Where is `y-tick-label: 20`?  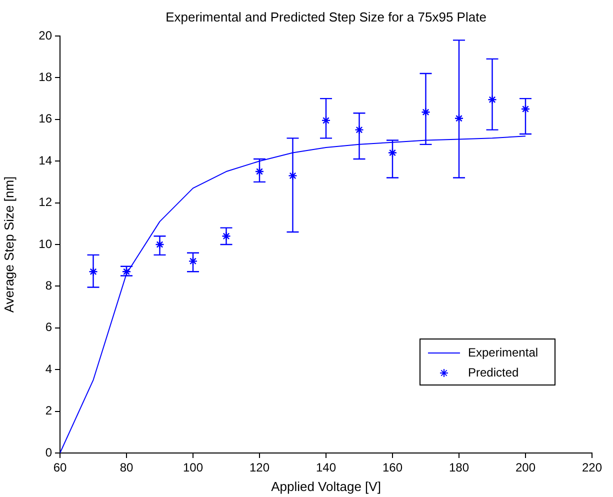
y-tick-label: 20 is located at coordinates (45, 35).